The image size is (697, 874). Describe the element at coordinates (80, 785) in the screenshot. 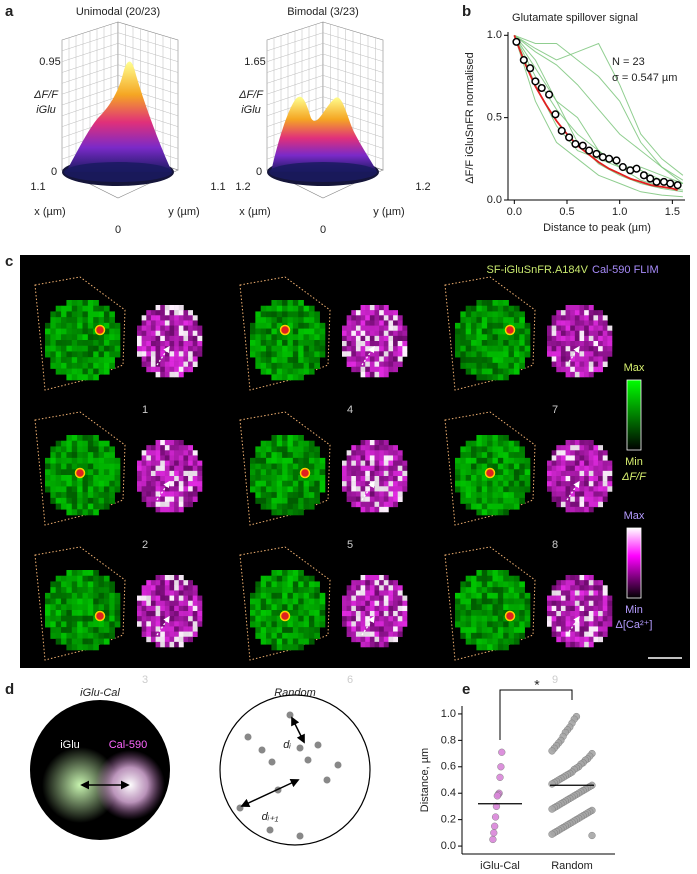

I see `glow-glutamate` at that location.